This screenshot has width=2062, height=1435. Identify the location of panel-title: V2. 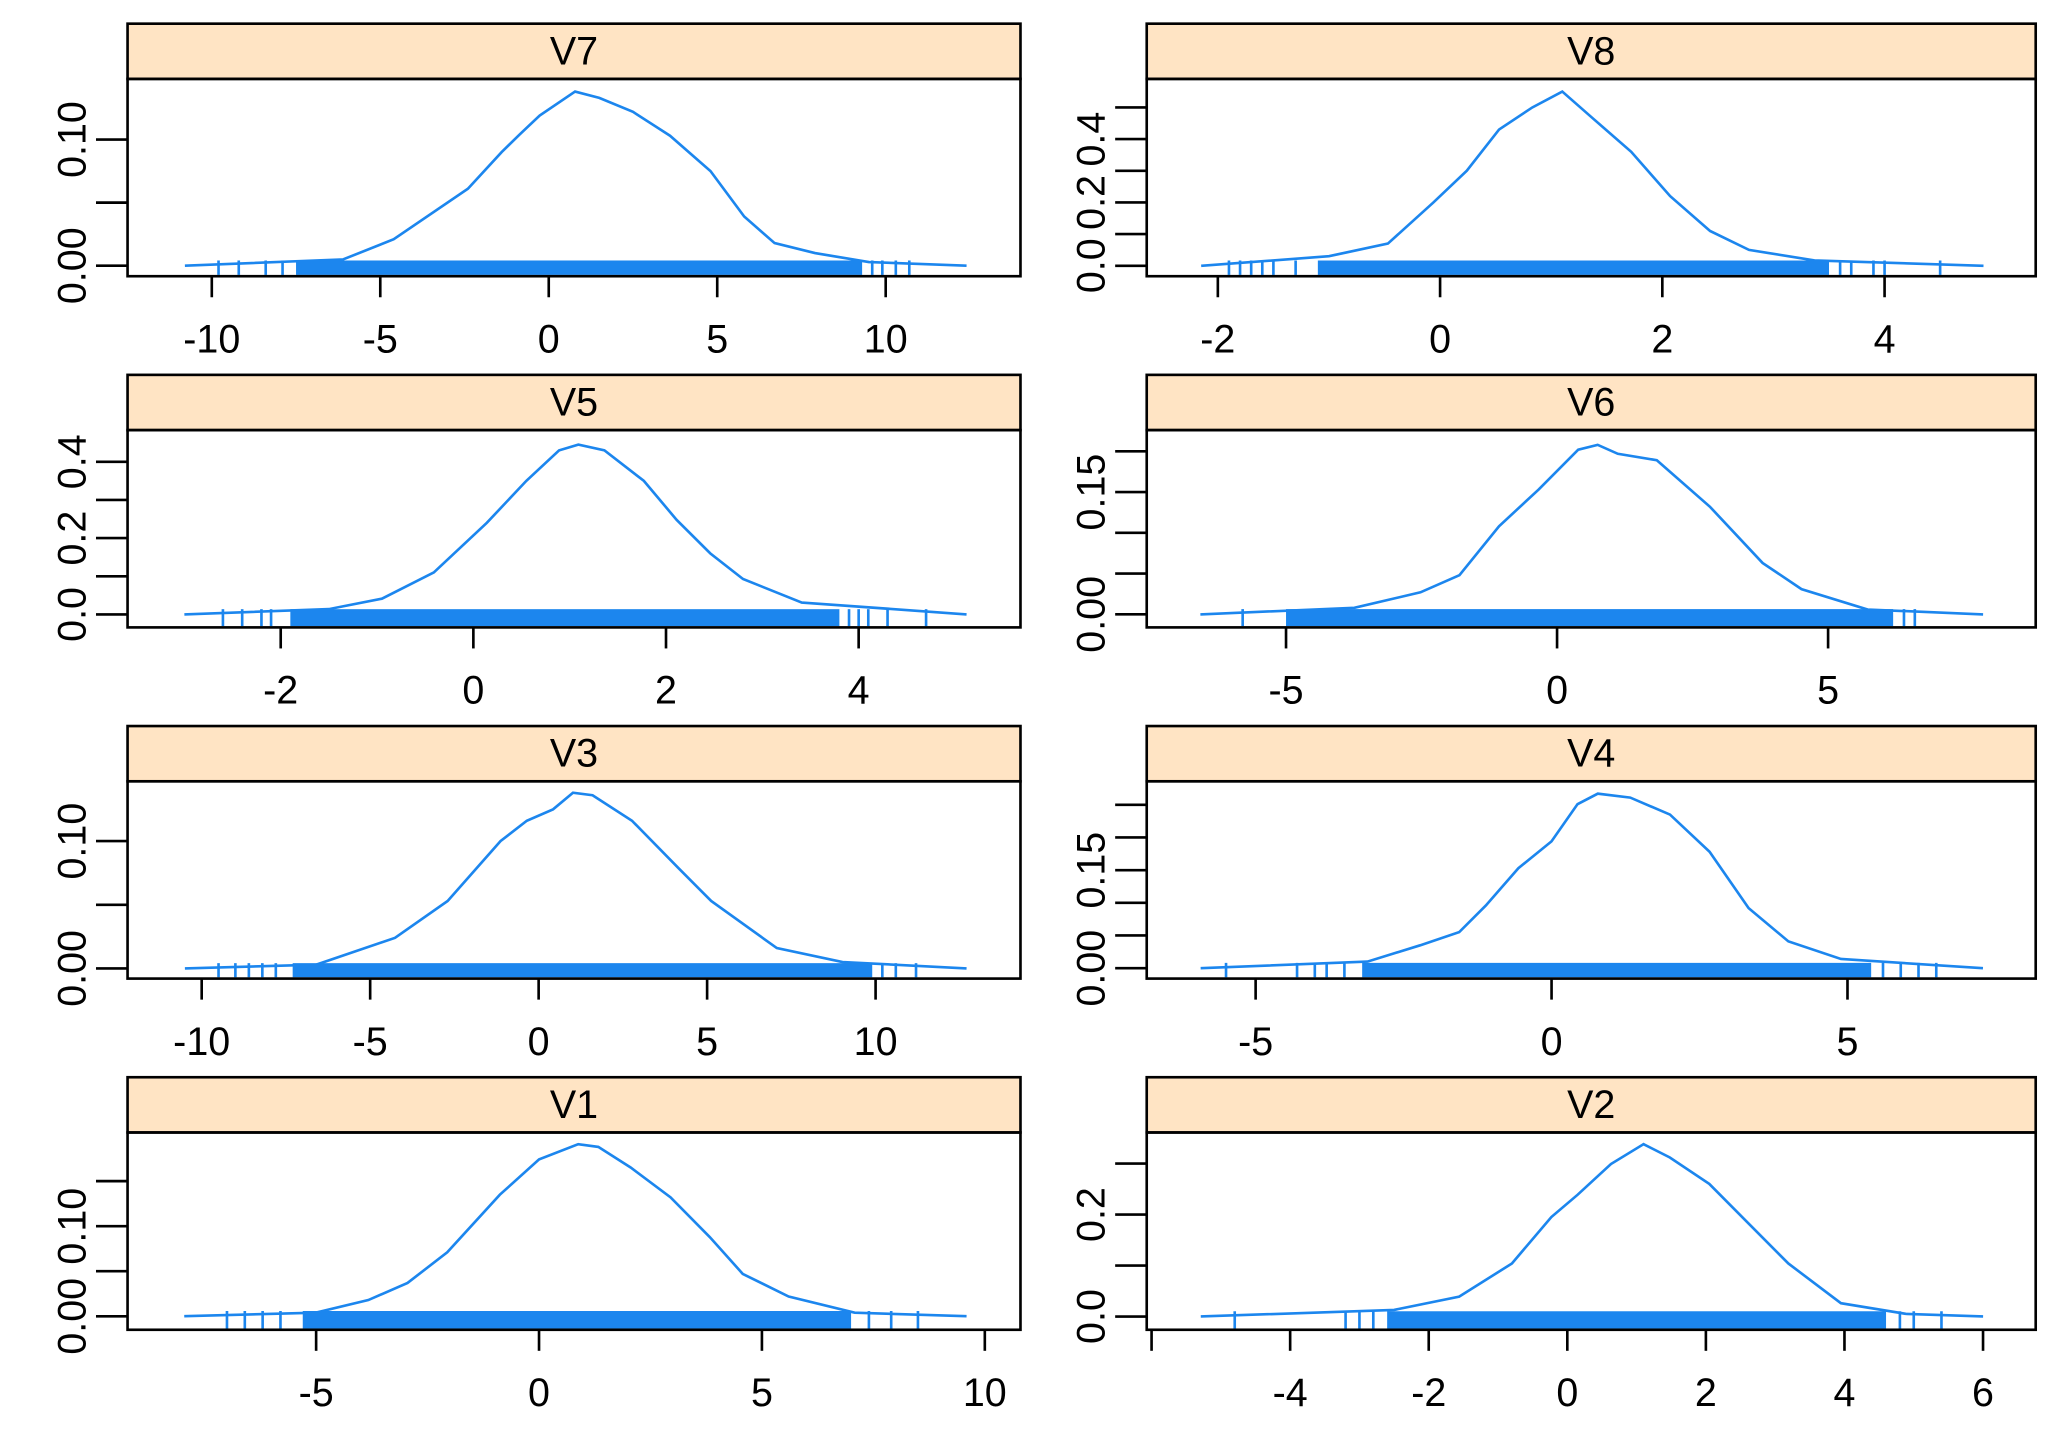
(1591, 1105).